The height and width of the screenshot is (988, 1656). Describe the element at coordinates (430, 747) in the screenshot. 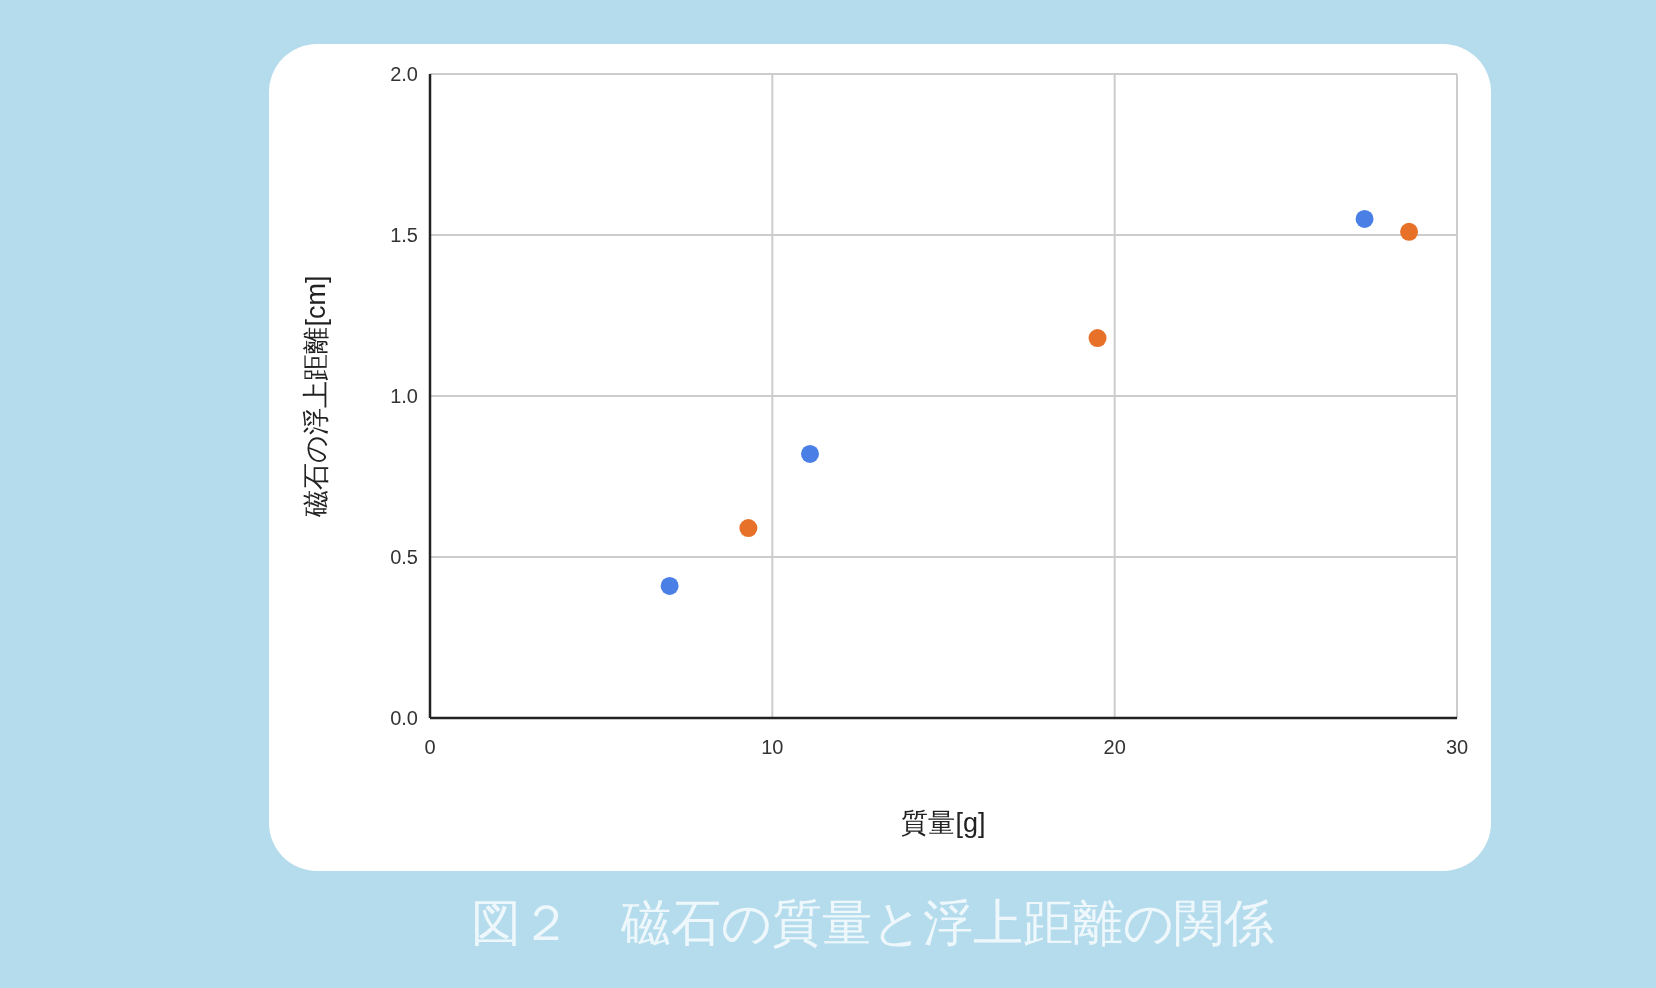

I see `x-tick-label: 0` at that location.